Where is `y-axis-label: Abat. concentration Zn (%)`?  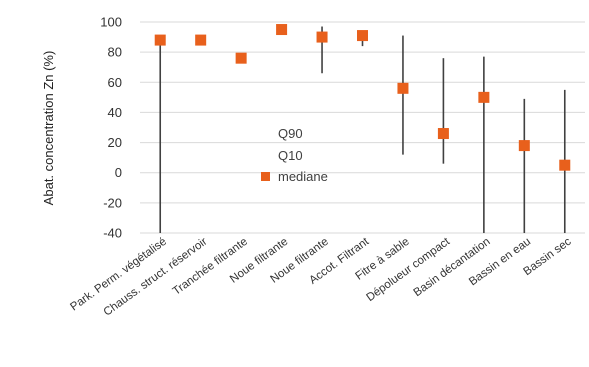
y-axis-label: Abat. concentration Zn (%) is located at coordinates (48, 128).